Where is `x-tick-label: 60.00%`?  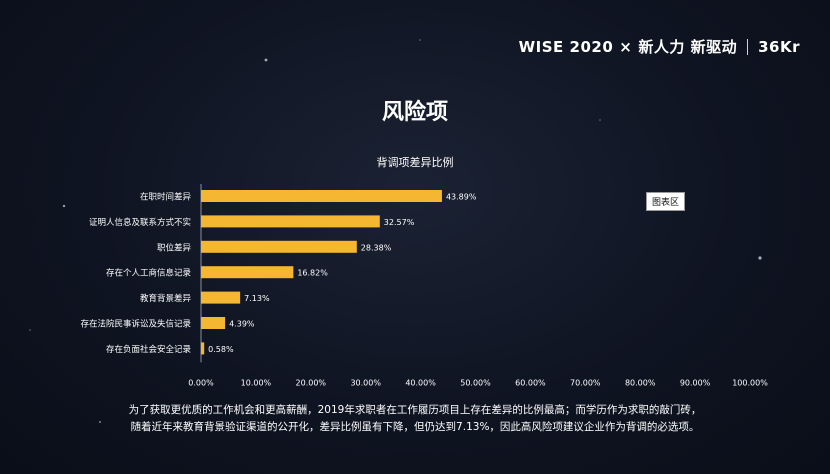
x-tick-label: 60.00% is located at coordinates (530, 382).